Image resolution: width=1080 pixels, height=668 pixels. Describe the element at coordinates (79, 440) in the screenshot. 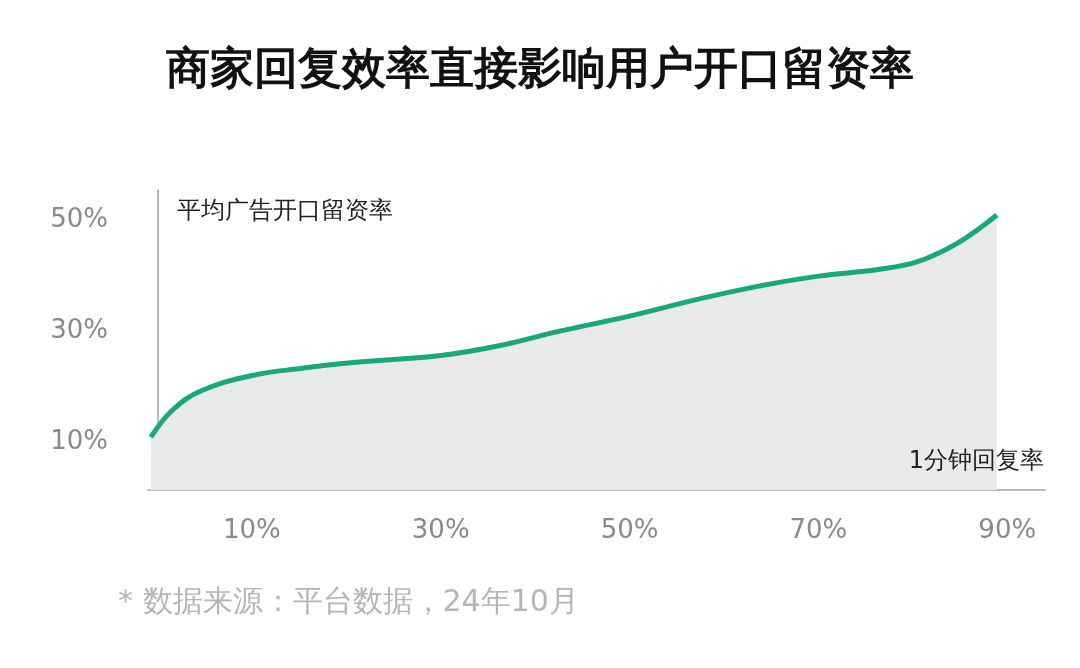

I see `y-tick-label: 10%` at that location.